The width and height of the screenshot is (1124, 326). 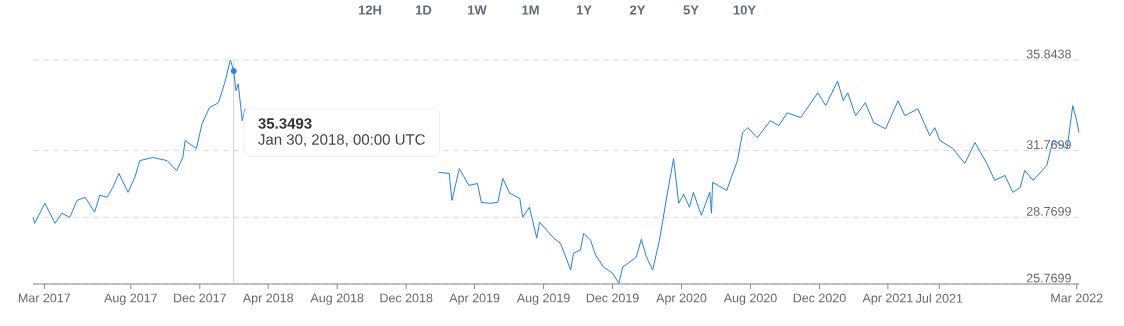 I want to click on y-tick-label: 25.7699, so click(x=1048, y=278).